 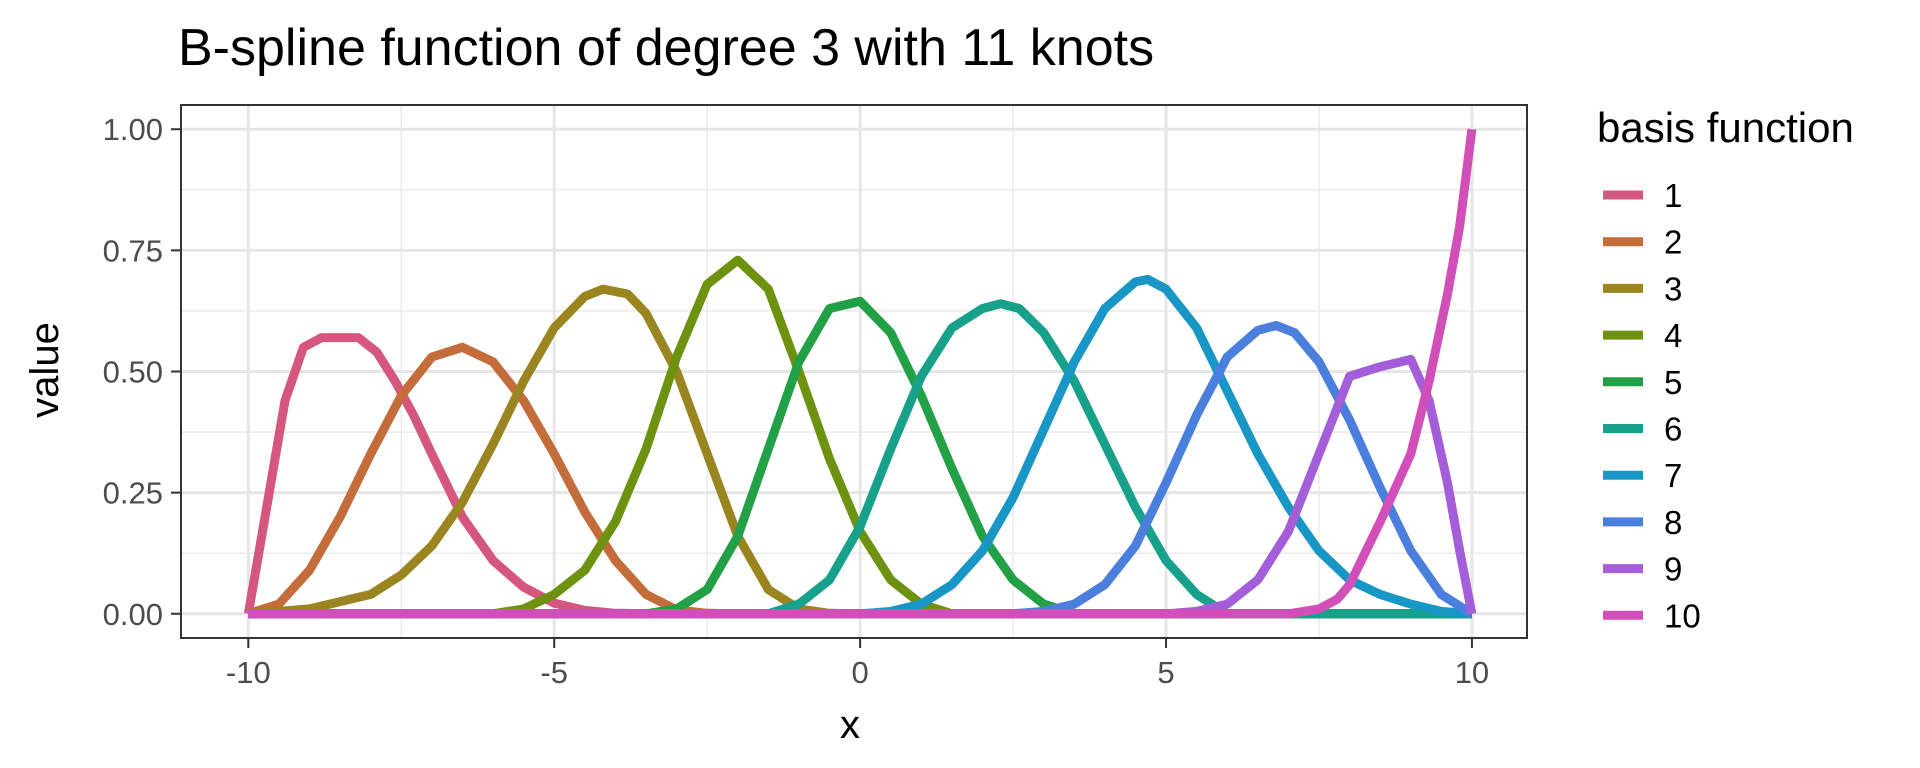 What do you see at coordinates (133, 129) in the screenshot?
I see `y-tick-label: 1.00` at bounding box center [133, 129].